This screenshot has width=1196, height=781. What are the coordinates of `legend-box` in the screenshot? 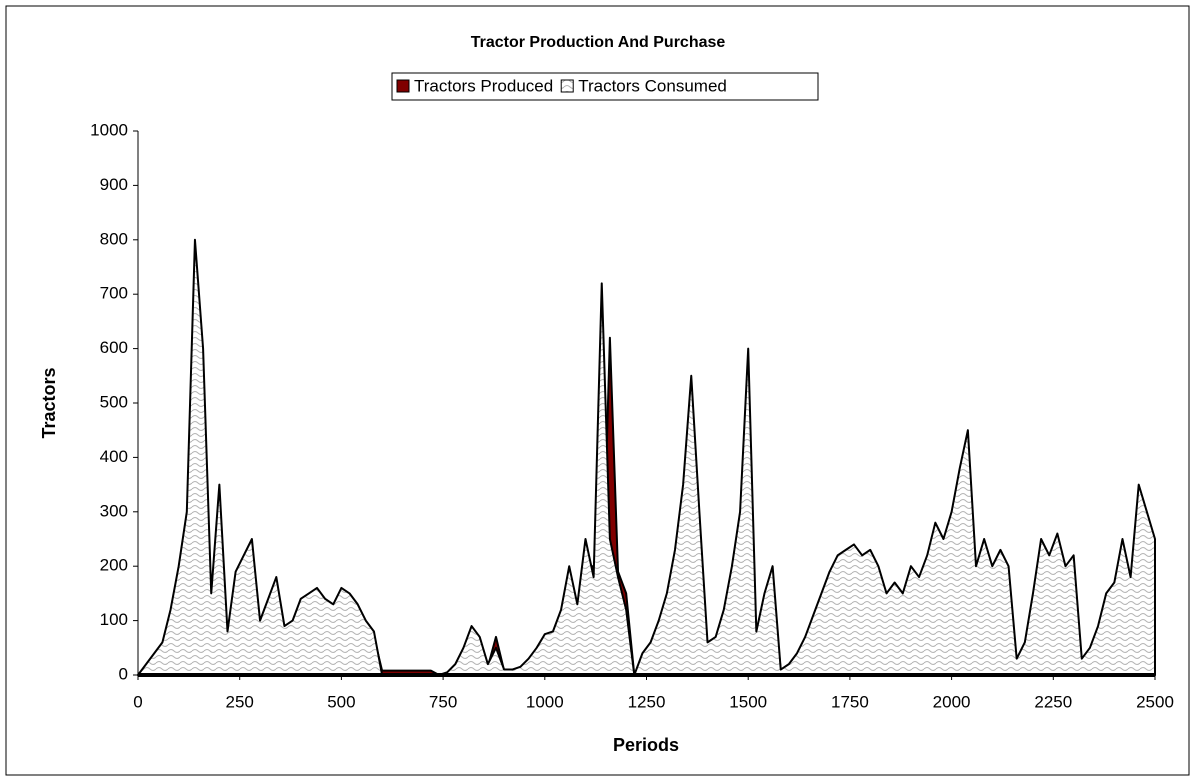 It's located at (605, 86).